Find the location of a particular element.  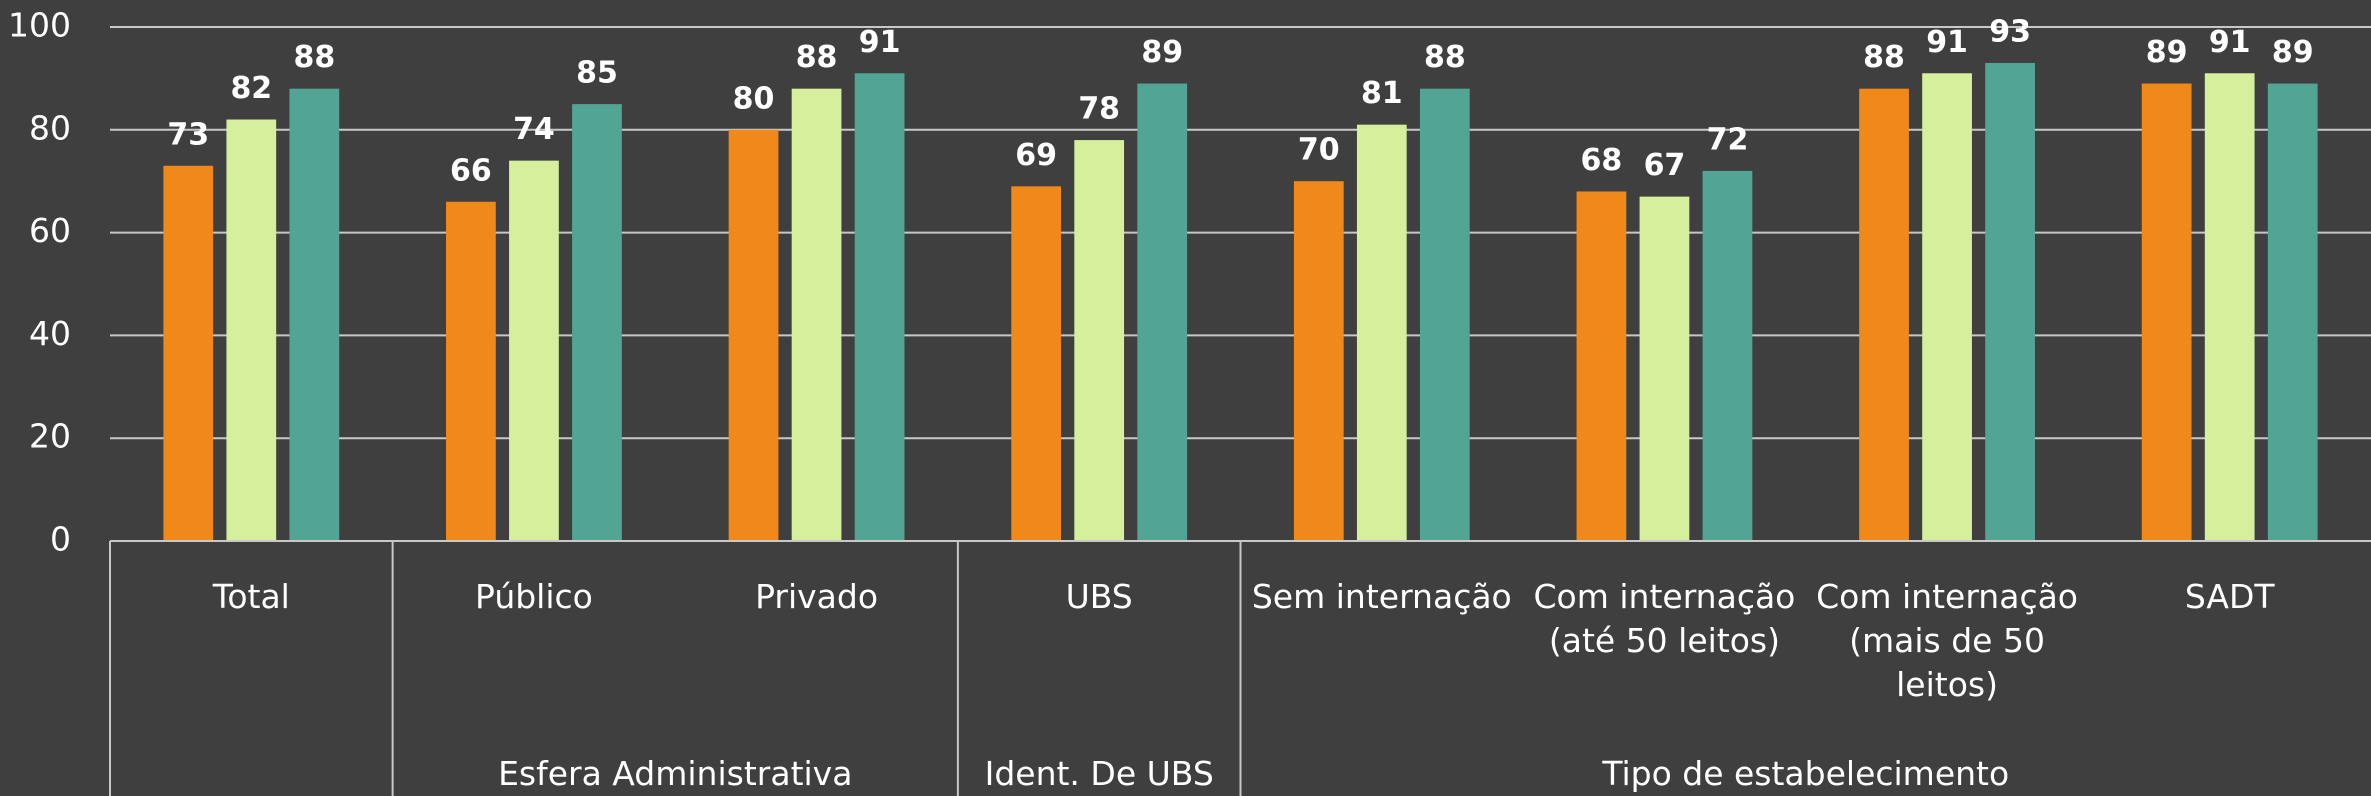

y-tick-label: 80 is located at coordinates (50, 127).